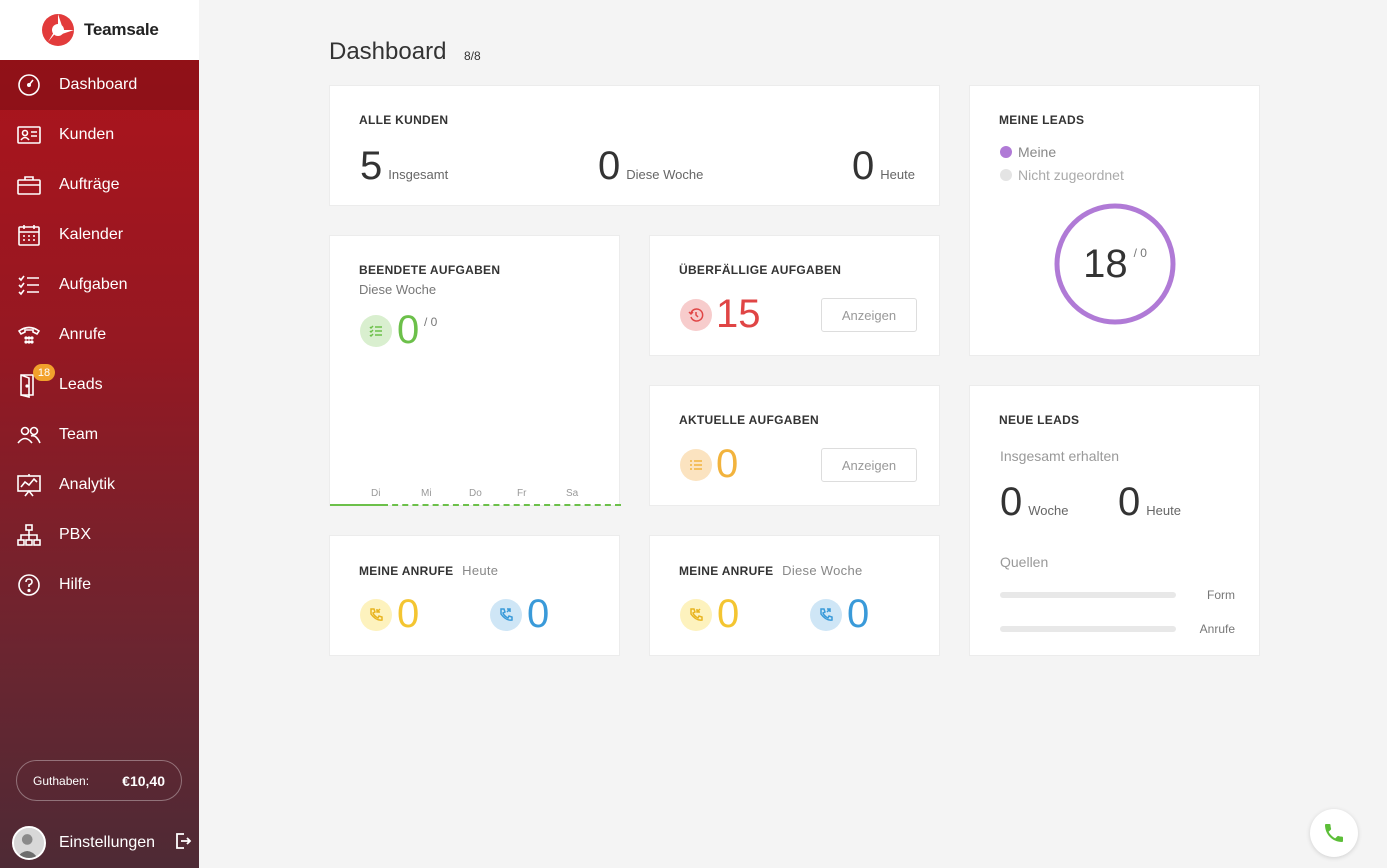 The image size is (1387, 868). What do you see at coordinates (1062, 175) in the screenshot?
I see `legend-unassigned: Nicht zugeordnet` at bounding box center [1062, 175].